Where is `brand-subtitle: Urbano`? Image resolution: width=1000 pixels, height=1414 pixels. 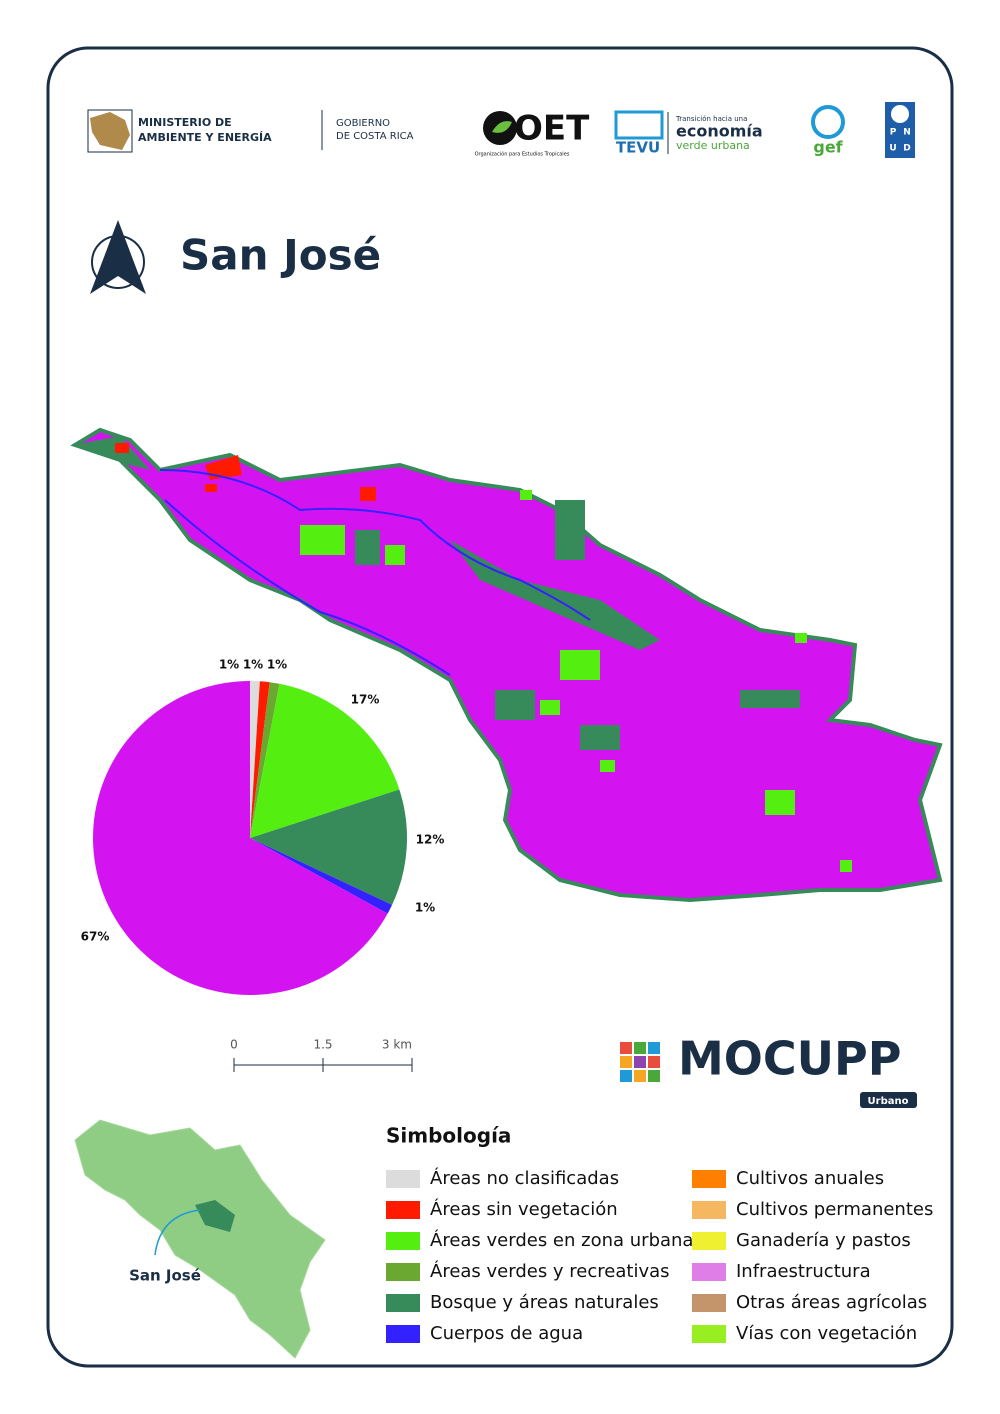 brand-subtitle: Urbano is located at coordinates (888, 1101).